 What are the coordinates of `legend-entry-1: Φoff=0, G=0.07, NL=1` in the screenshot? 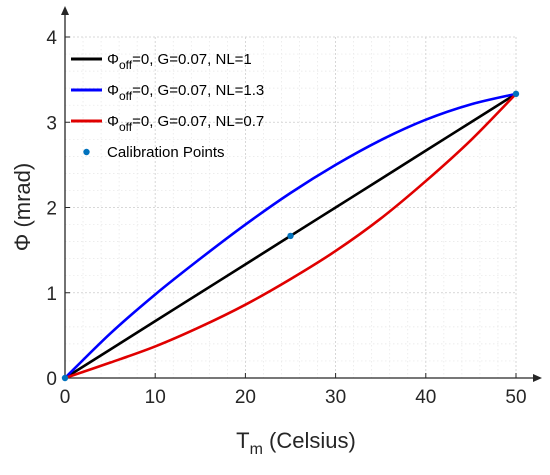 It's located at (179, 61).